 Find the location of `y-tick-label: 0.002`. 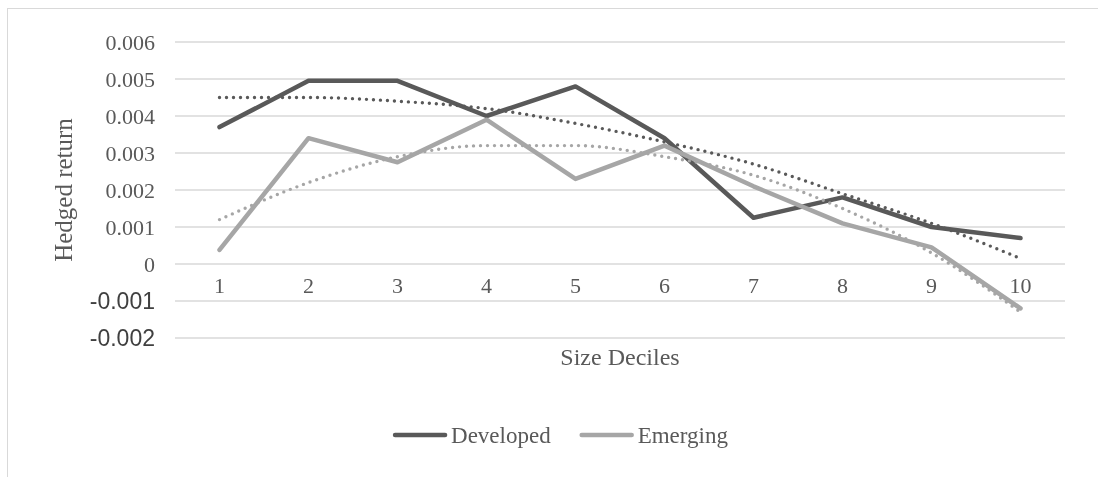

y-tick-label: 0.002 is located at coordinates (130, 190).